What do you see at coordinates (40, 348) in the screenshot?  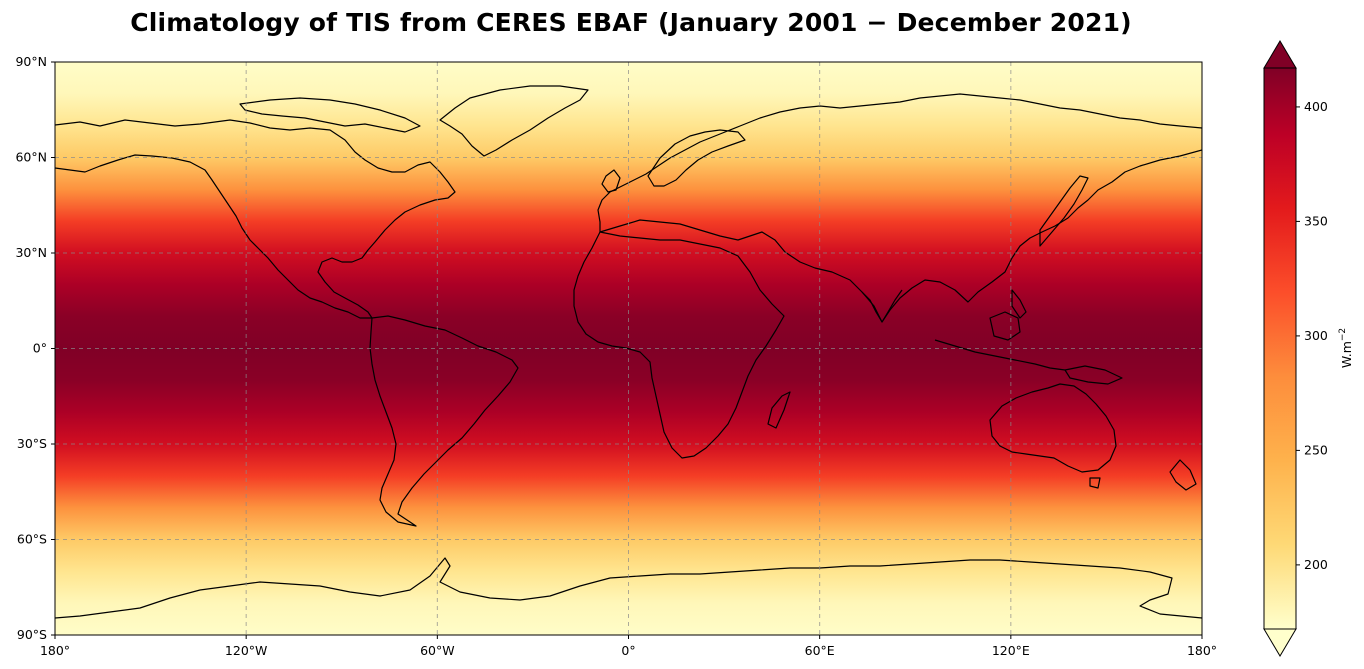 I see `lat-tick-label: 0°` at bounding box center [40, 348].